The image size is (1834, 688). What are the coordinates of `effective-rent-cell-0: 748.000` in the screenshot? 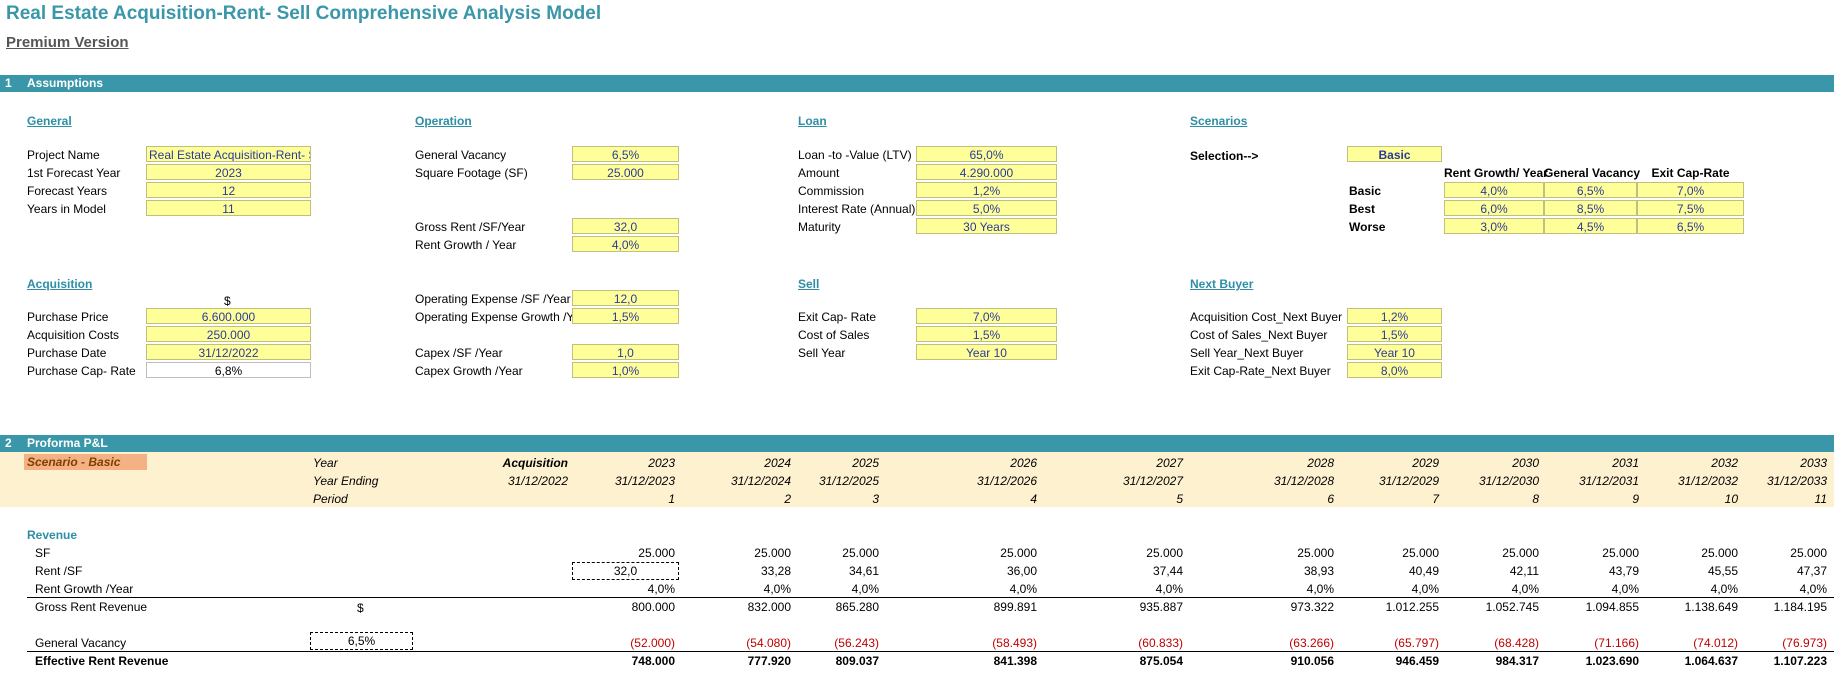 It's located at (653, 661).